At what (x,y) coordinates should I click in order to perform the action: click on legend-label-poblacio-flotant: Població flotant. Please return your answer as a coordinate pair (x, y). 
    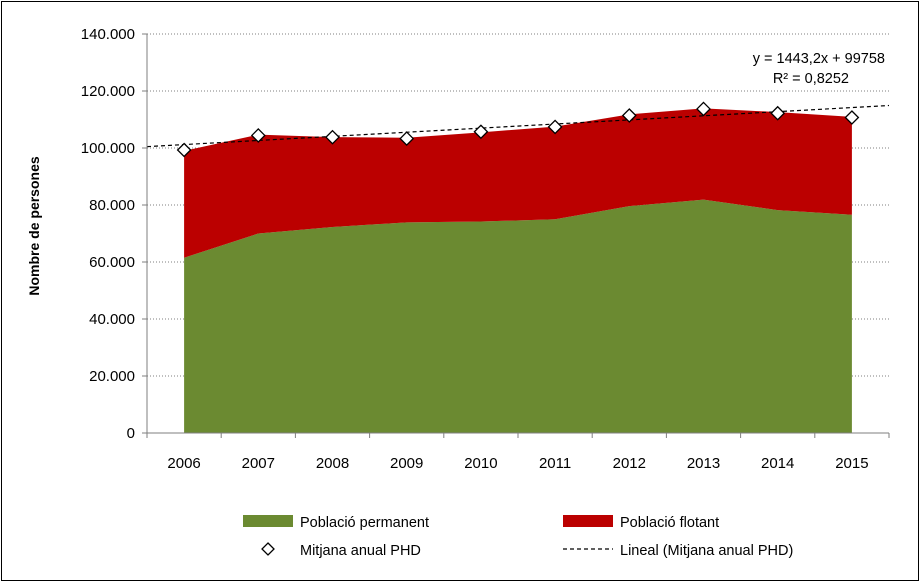
    Looking at the image, I should click on (669, 523).